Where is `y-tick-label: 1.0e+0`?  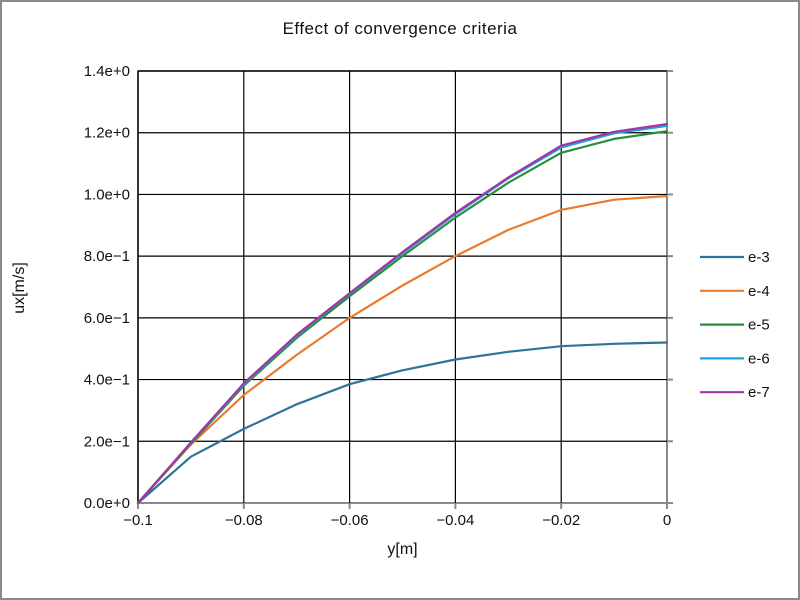
y-tick-label: 1.0e+0 is located at coordinates (107, 194).